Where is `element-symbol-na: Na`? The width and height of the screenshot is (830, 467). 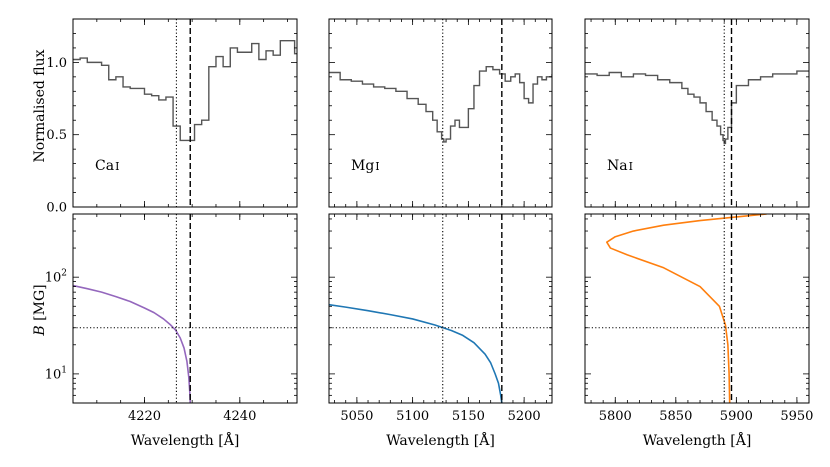 element-symbol-na: Na is located at coordinates (617, 166).